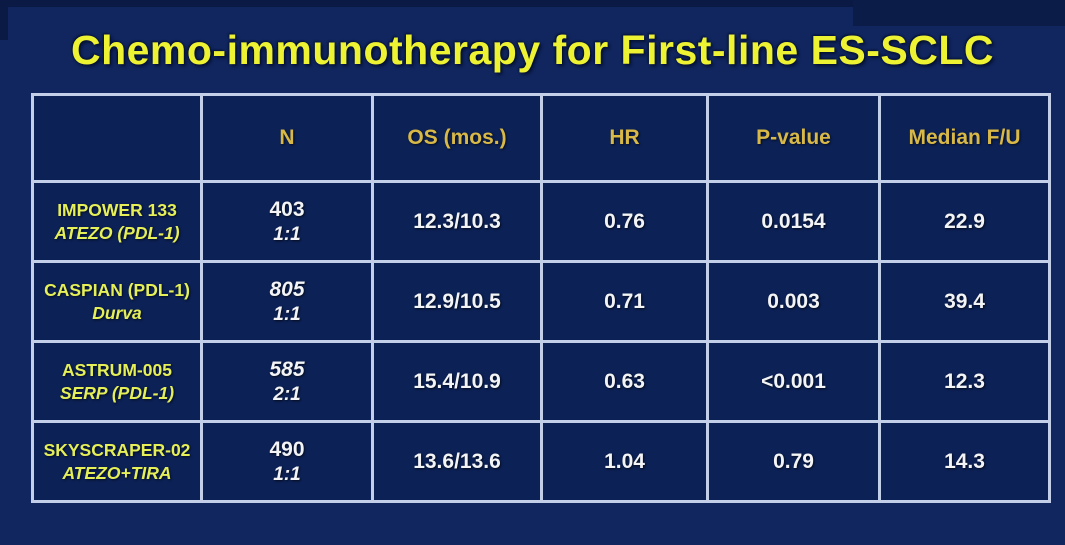  I want to click on medianfu-cell: 39.4, so click(964, 301).